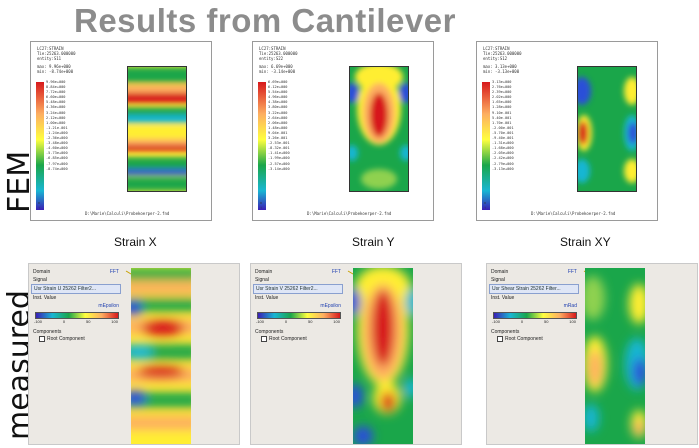 This screenshot has width=699, height=448. I want to click on fem-contour-strain-xy, so click(607, 129).